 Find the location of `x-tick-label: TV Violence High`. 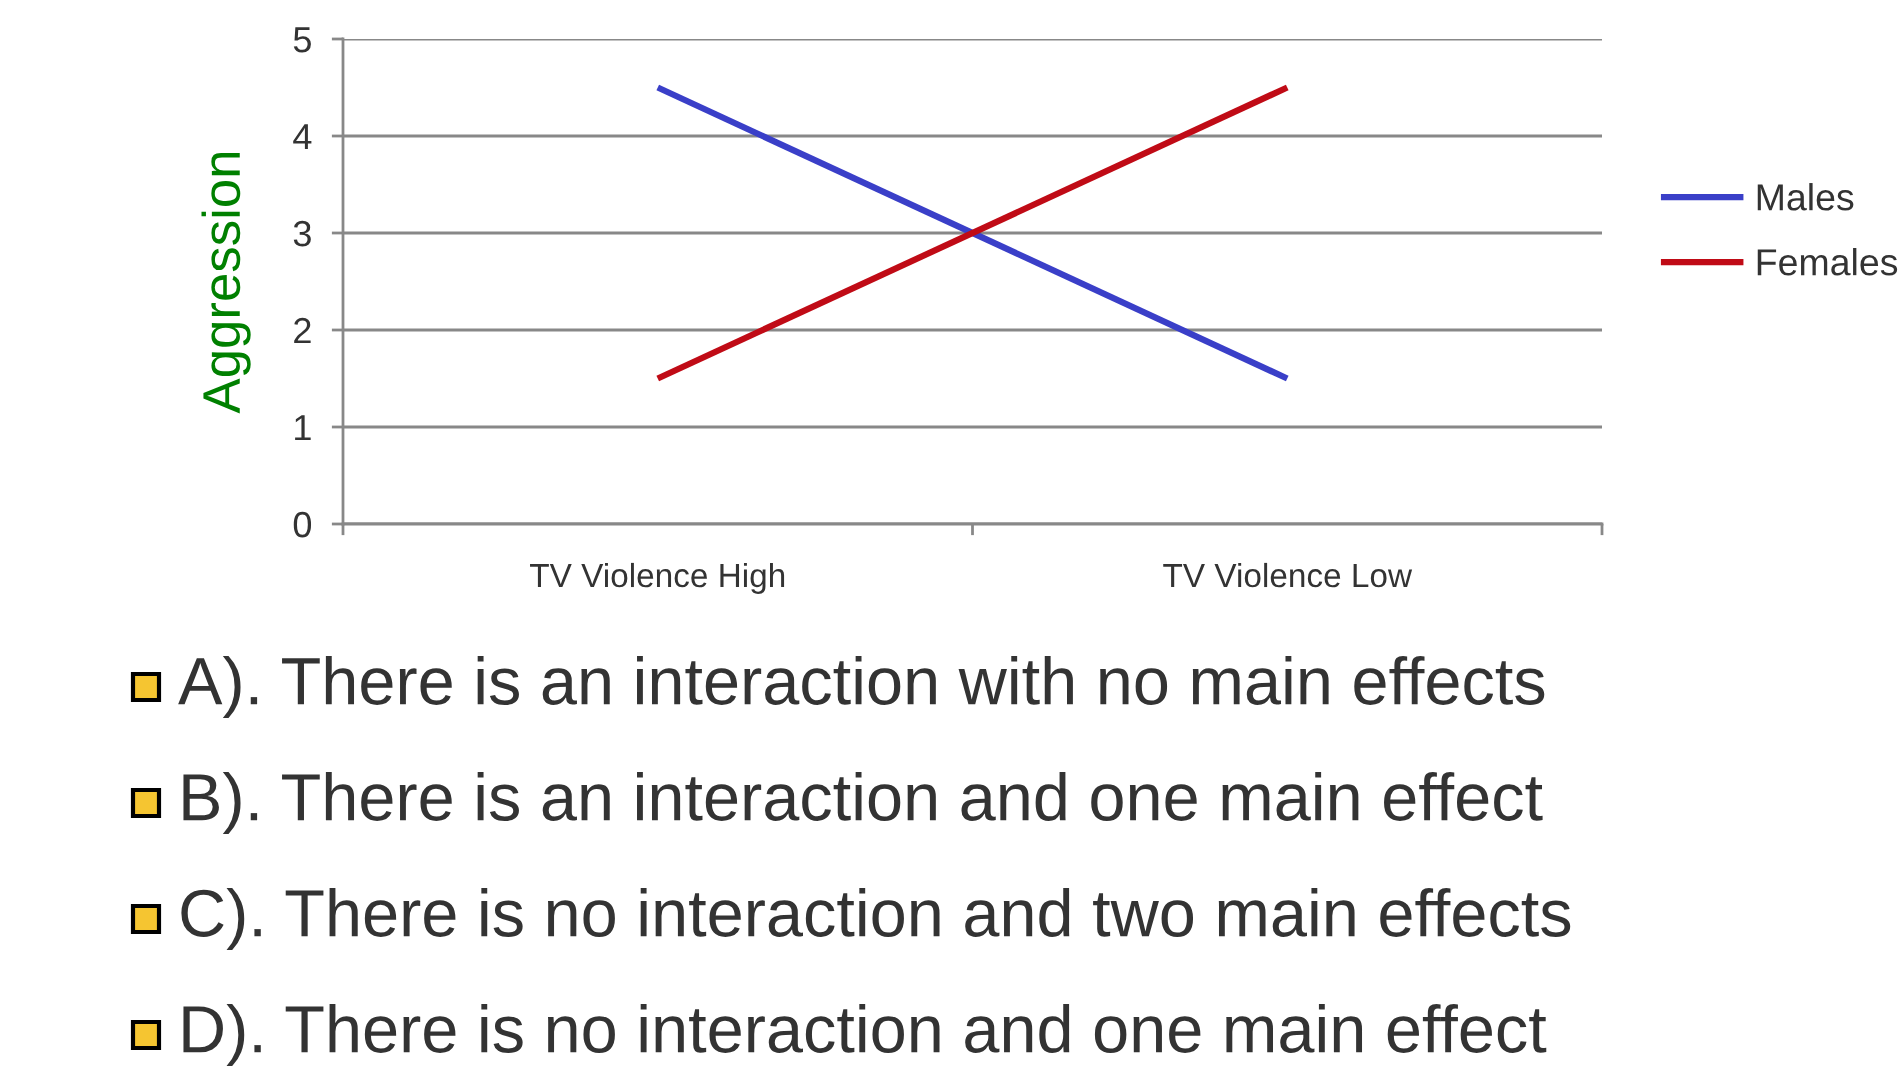

x-tick-label: TV Violence High is located at coordinates (657, 578).